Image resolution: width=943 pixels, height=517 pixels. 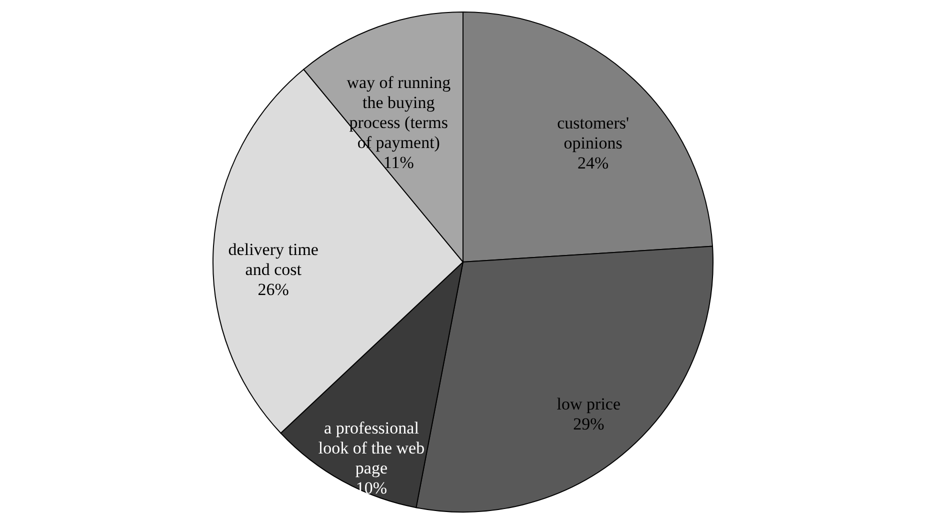 What do you see at coordinates (273, 260) in the screenshot?
I see `slice-label: delivery time and cost` at bounding box center [273, 260].